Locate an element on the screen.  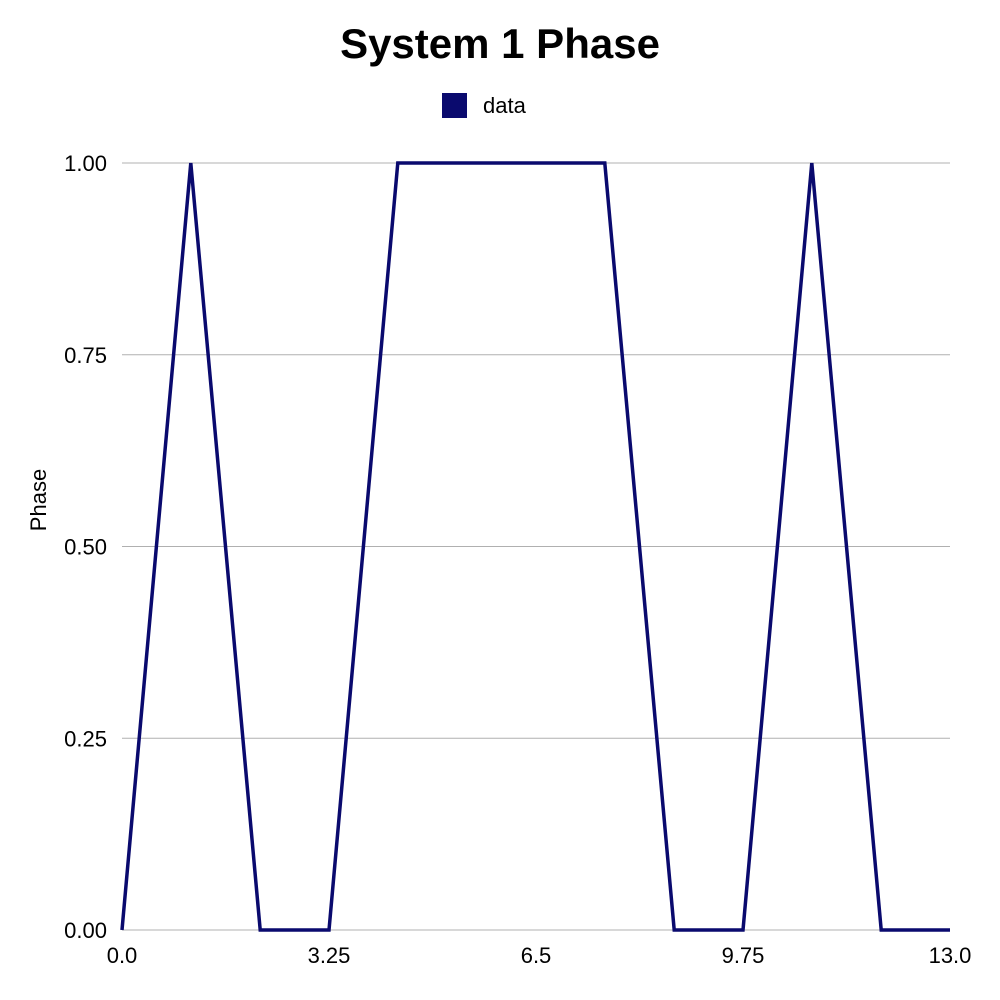
x-axis-ticks: 0.0 3.25 6.5 9.75 13.0 is located at coordinates (539, 955).